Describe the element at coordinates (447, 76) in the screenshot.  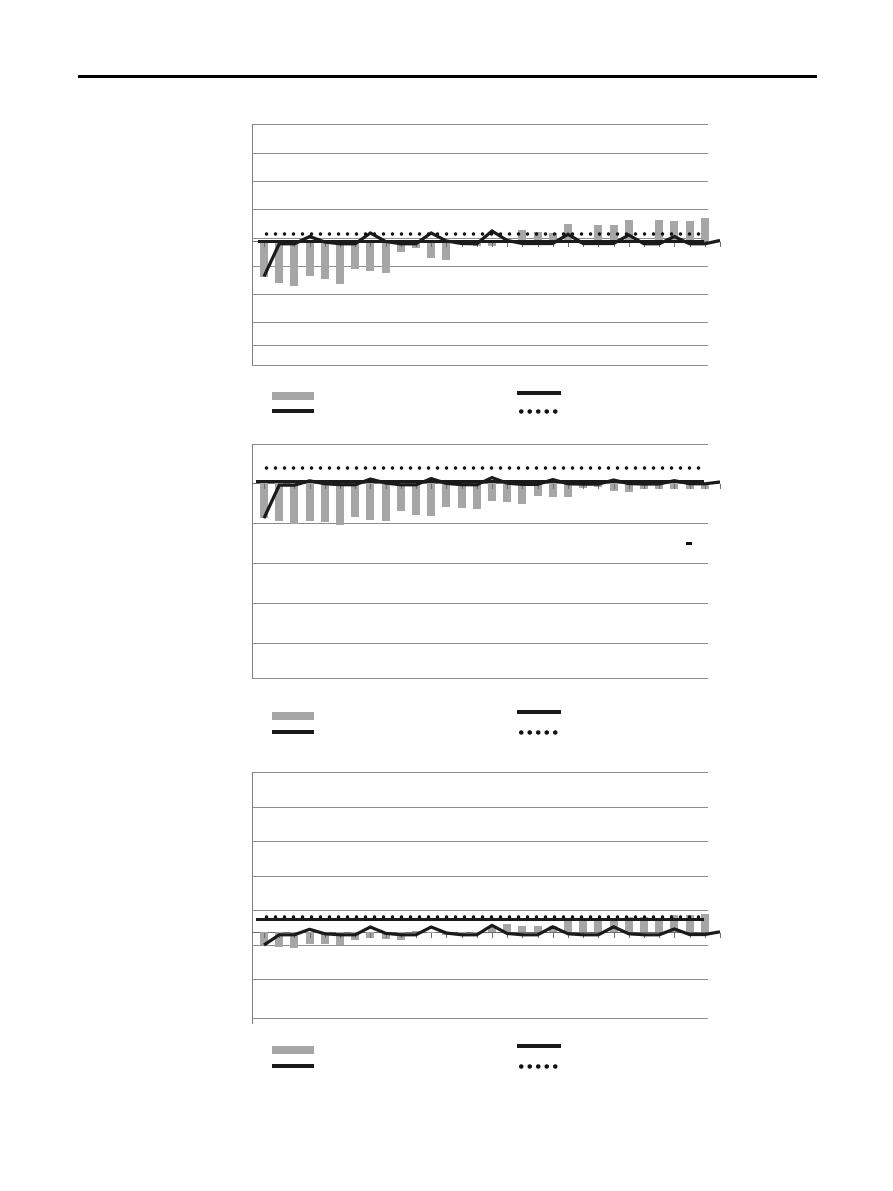
I see `header-rule` at that location.